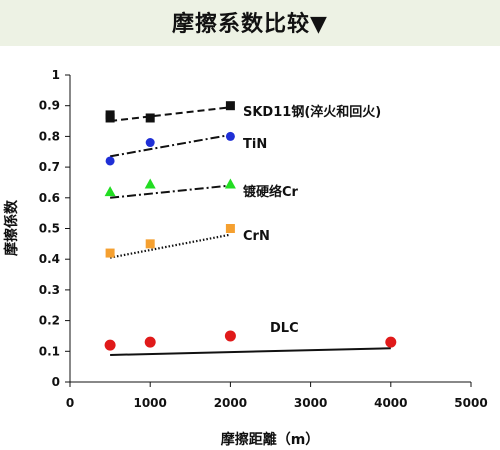  I want to click on y-tick-label: 0.6, so click(49, 198).